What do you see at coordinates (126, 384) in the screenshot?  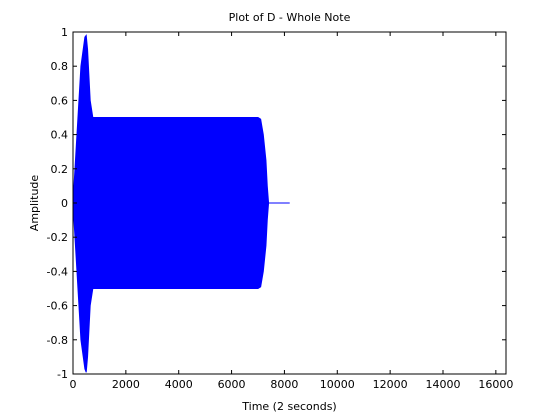 I see `x-tick-label: 2000` at bounding box center [126, 384].